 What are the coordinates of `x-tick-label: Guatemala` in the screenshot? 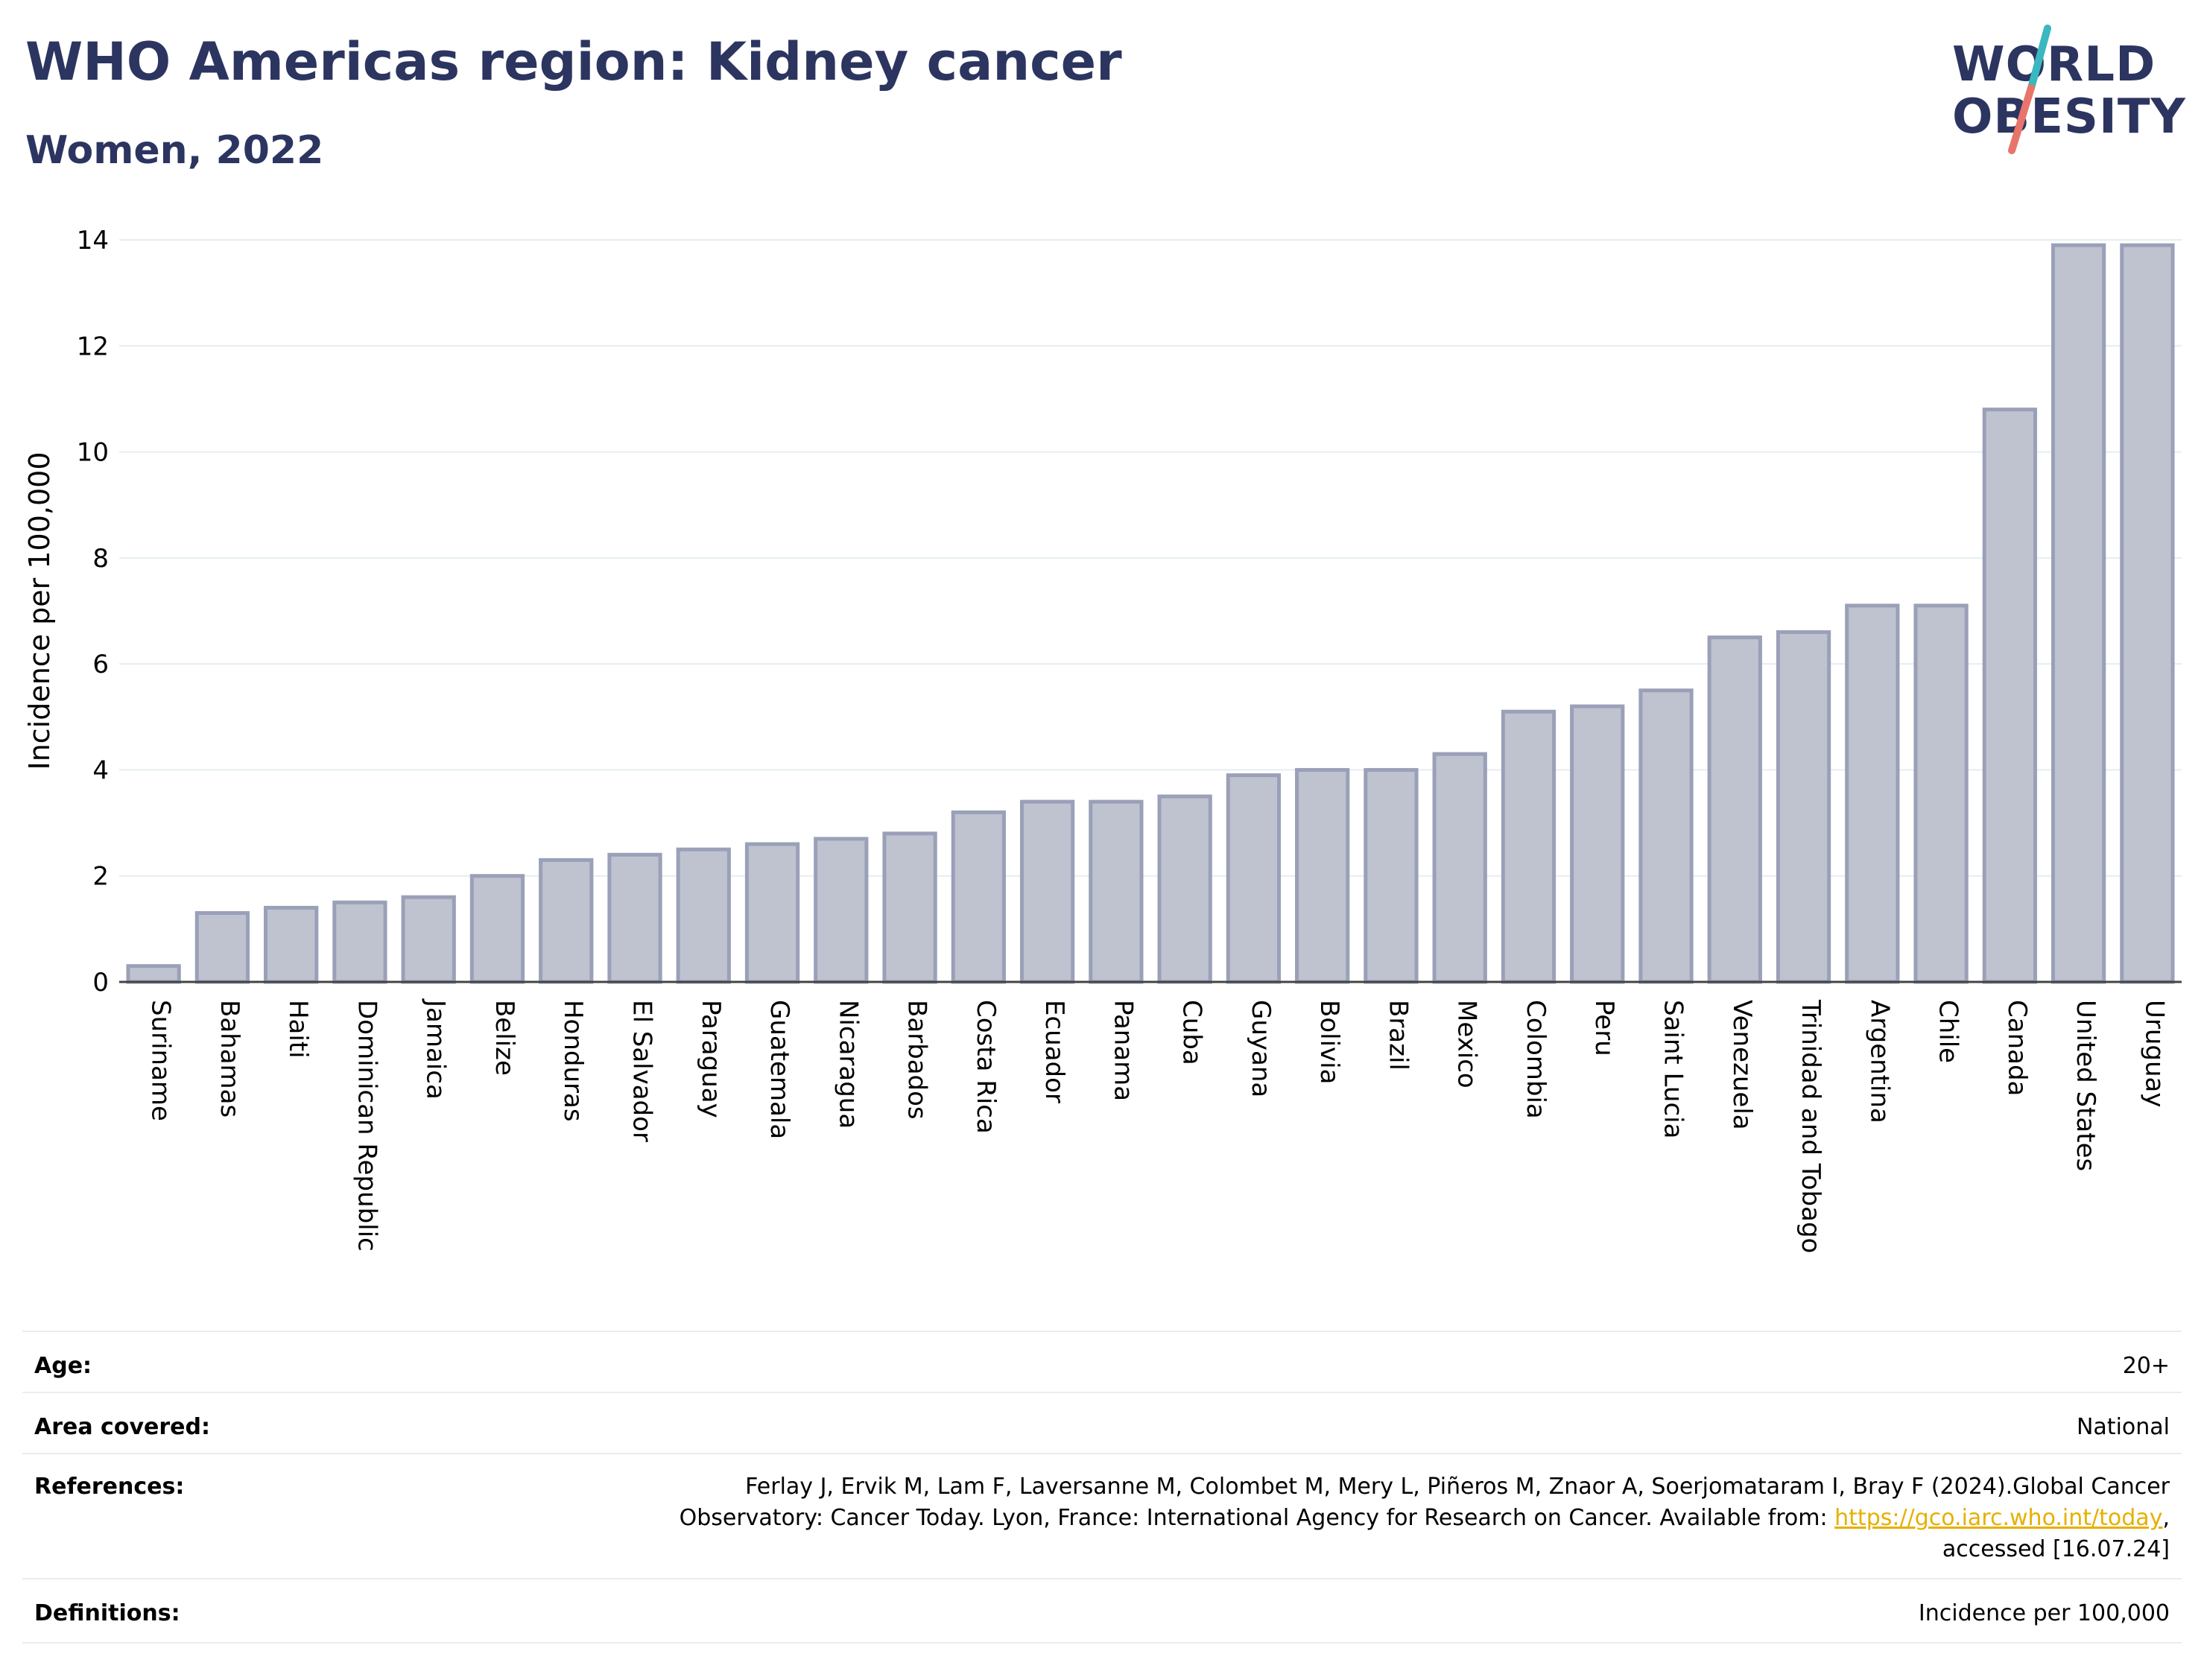 It's located at (779, 1069).